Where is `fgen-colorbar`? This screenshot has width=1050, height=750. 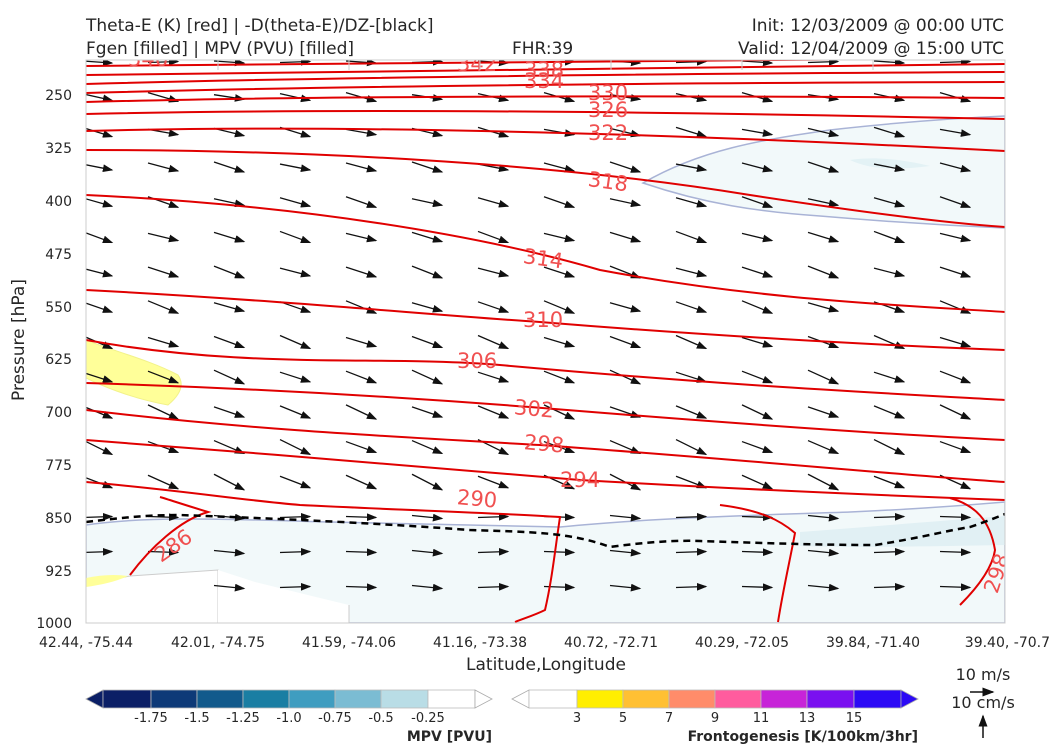 fgen-colorbar is located at coordinates (715, 699).